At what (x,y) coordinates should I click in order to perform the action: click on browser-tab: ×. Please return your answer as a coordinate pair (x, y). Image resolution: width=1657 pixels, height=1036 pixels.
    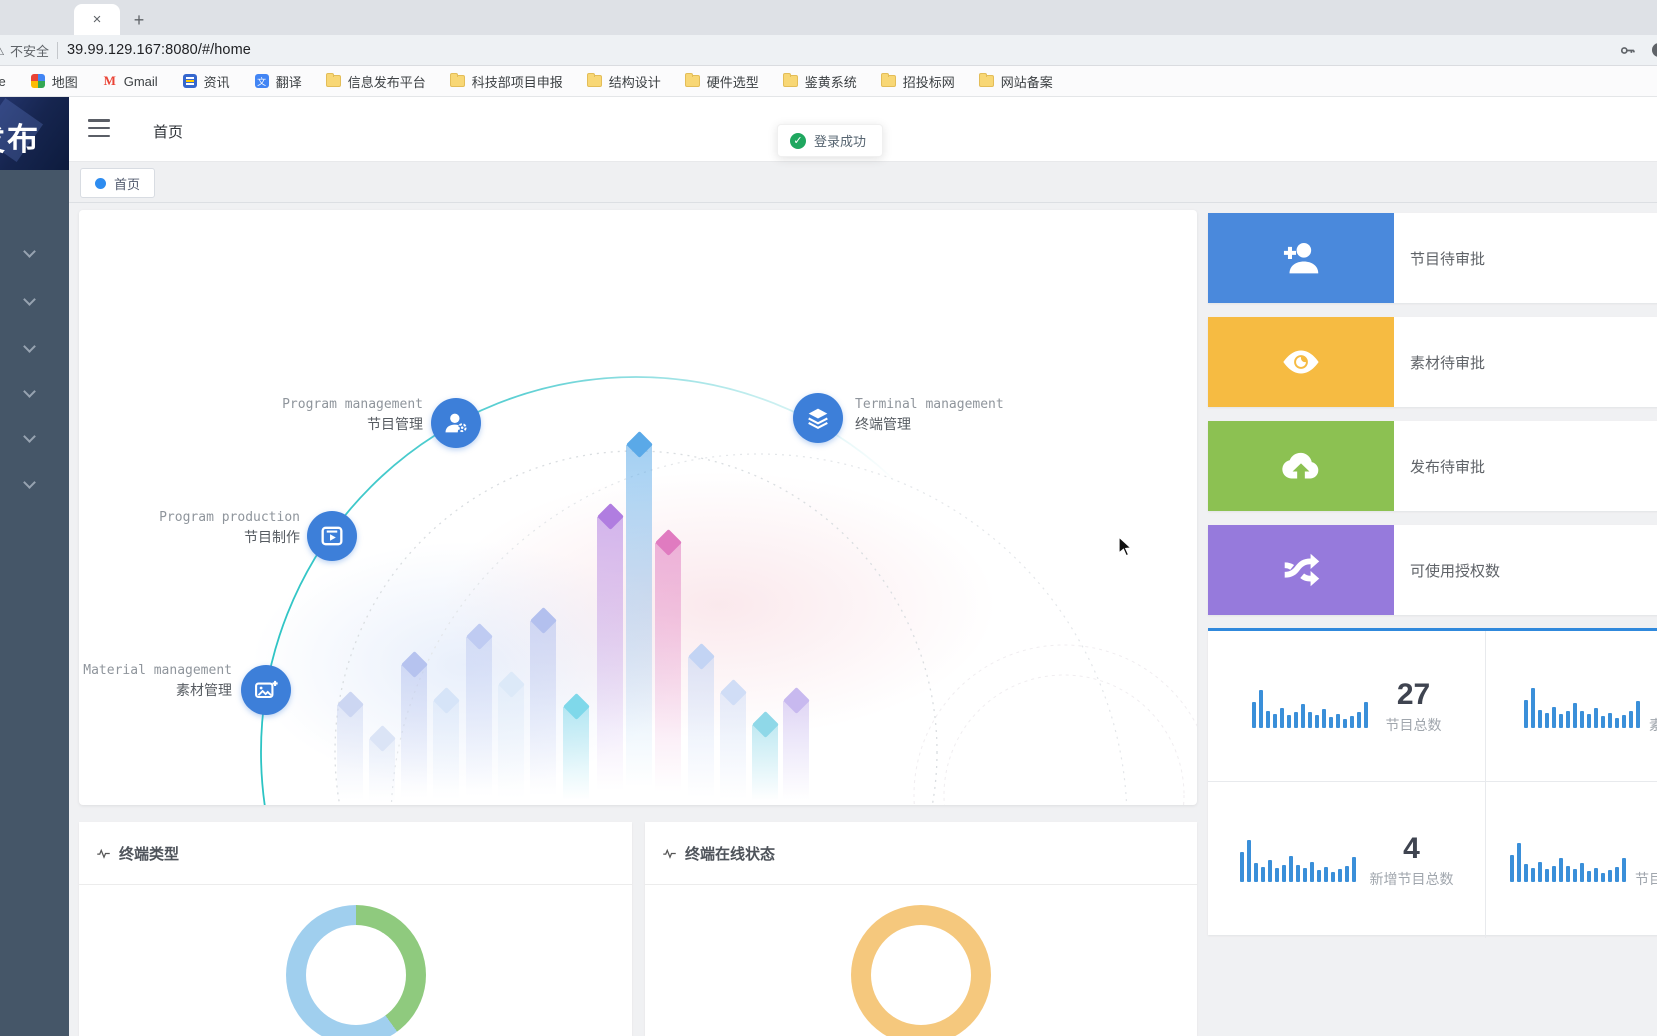
    Looking at the image, I should click on (97, 19).